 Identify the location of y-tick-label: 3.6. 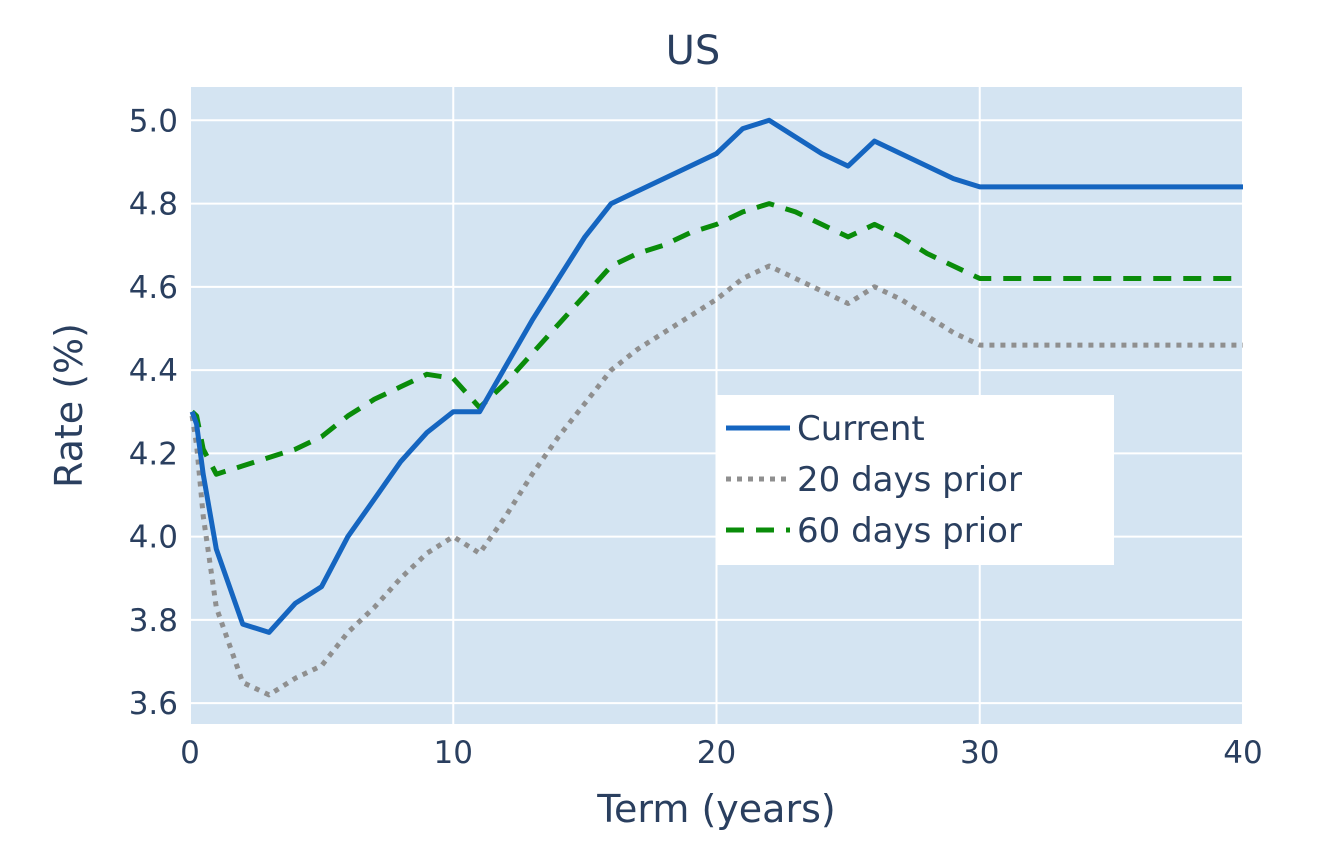
(153, 704).